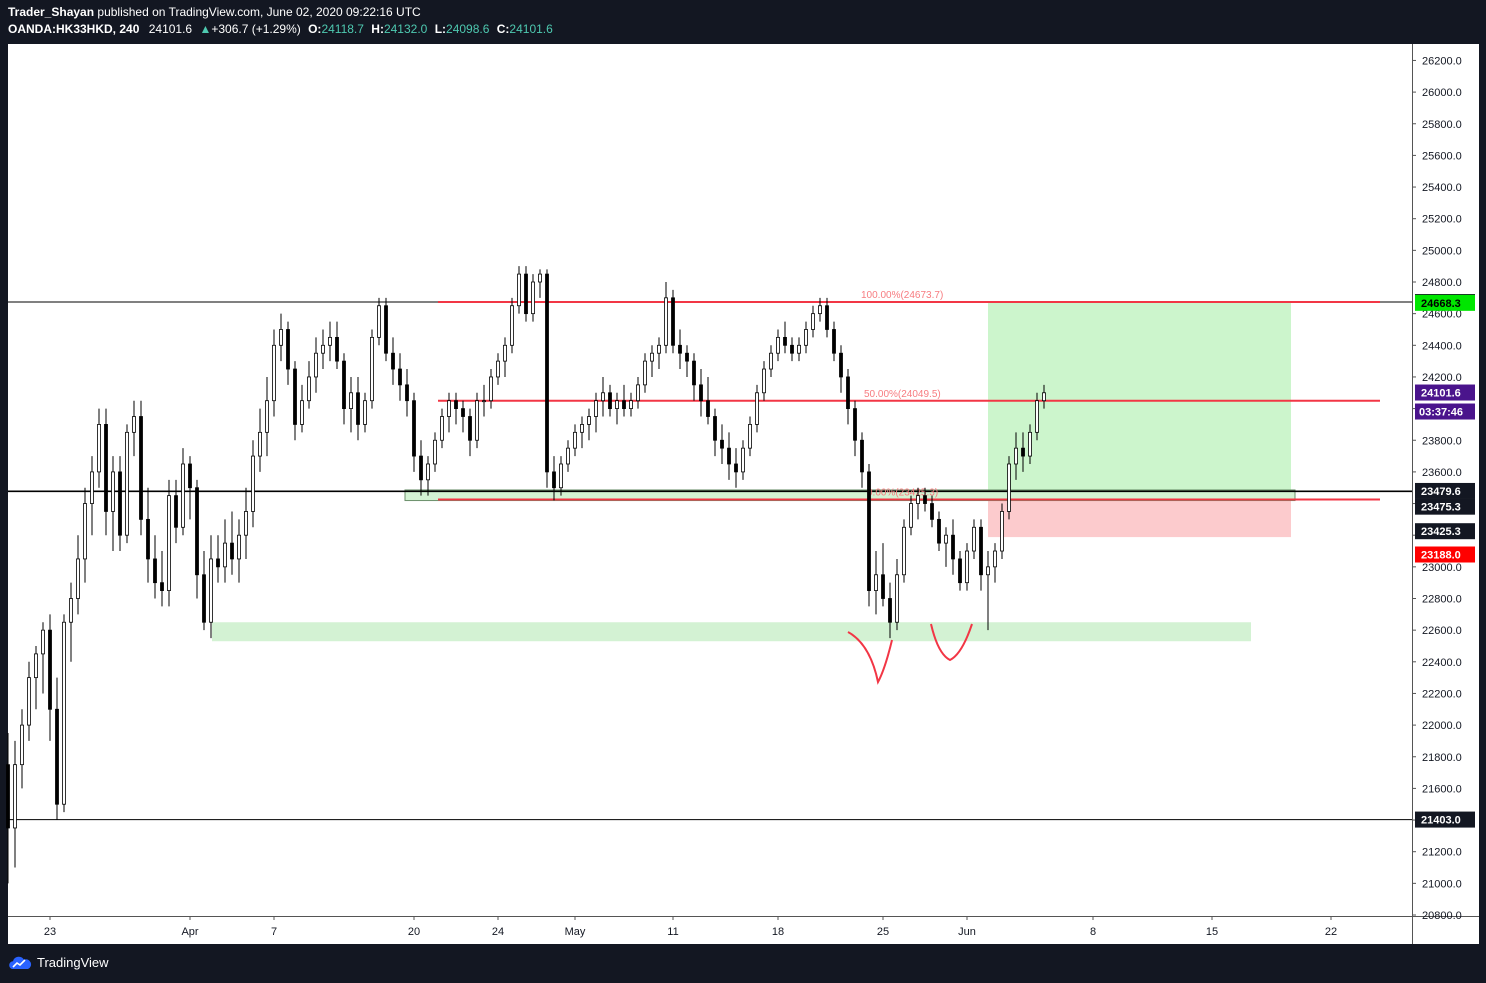 Image resolution: width=1486 pixels, height=983 pixels. Describe the element at coordinates (1442, 315) in the screenshot. I see `y-tick-label: 24600.0` at that location.